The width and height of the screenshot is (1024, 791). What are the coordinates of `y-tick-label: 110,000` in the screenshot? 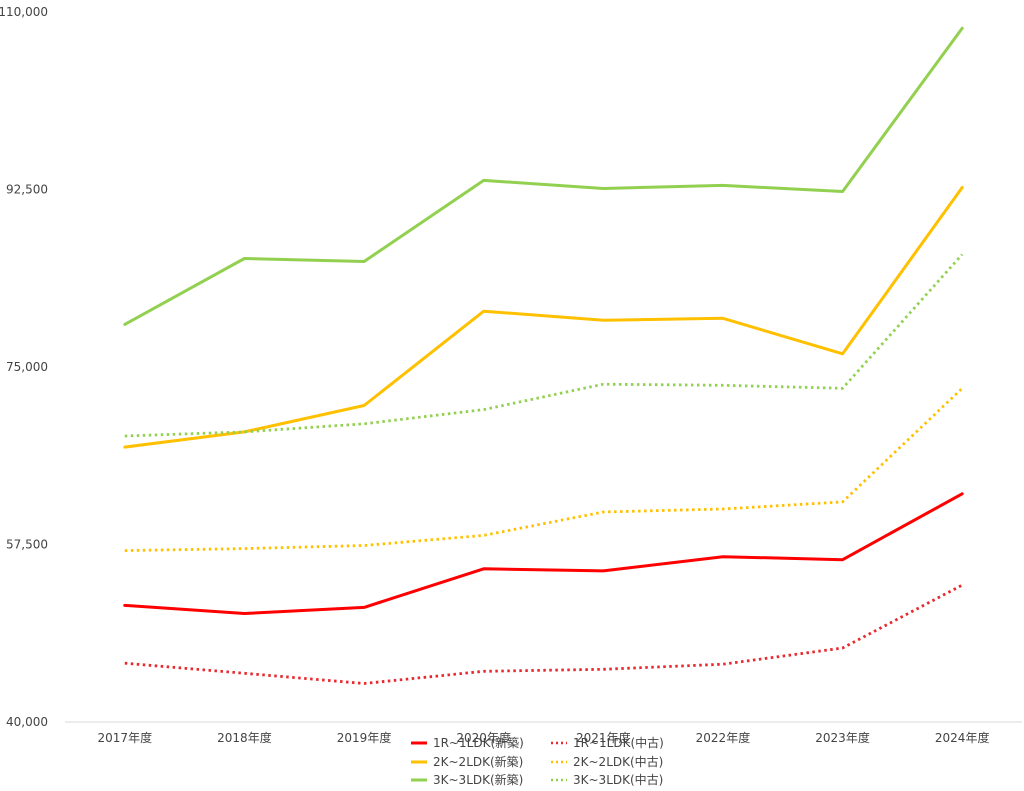 It's located at (24, 12).